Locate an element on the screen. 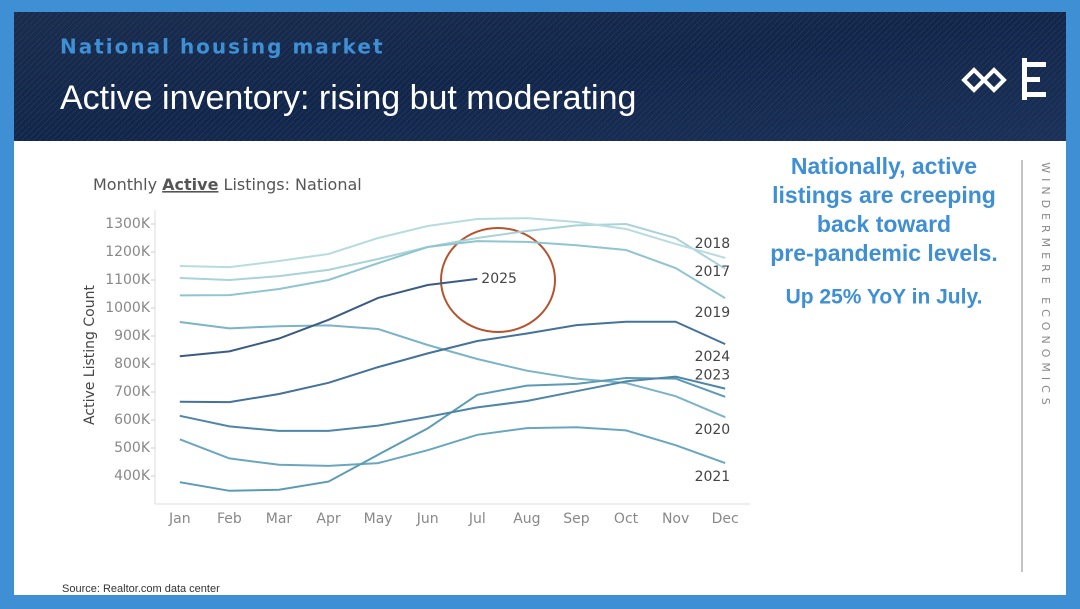 The height and width of the screenshot is (609, 1080). series-label: 2021 is located at coordinates (713, 477).